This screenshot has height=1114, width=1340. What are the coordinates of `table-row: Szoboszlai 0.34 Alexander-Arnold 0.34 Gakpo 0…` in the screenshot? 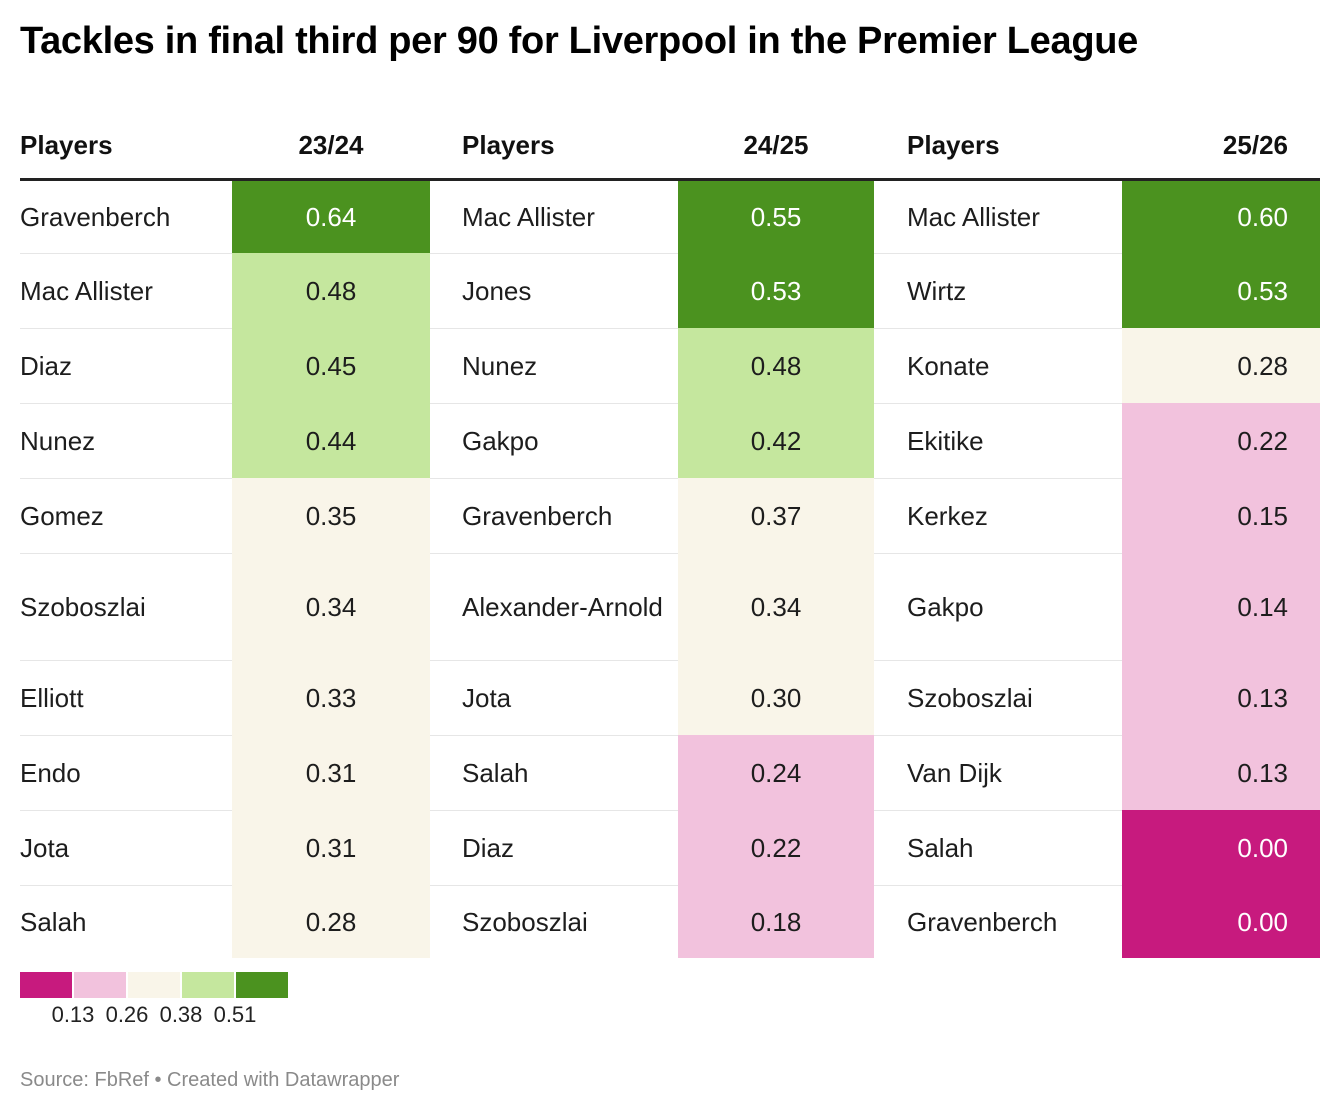 It's located at (670, 607).